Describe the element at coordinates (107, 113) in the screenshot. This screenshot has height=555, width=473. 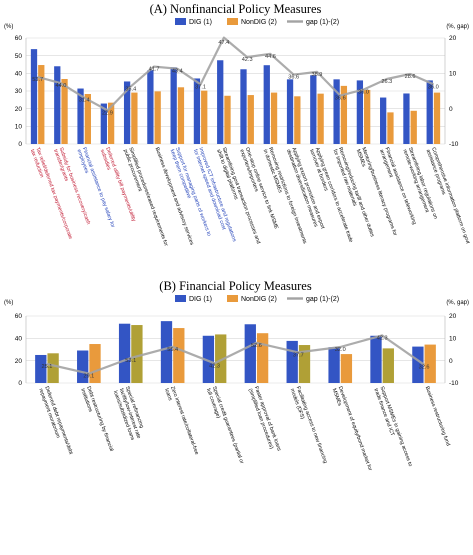
I see `data-label: 22.9` at that location.